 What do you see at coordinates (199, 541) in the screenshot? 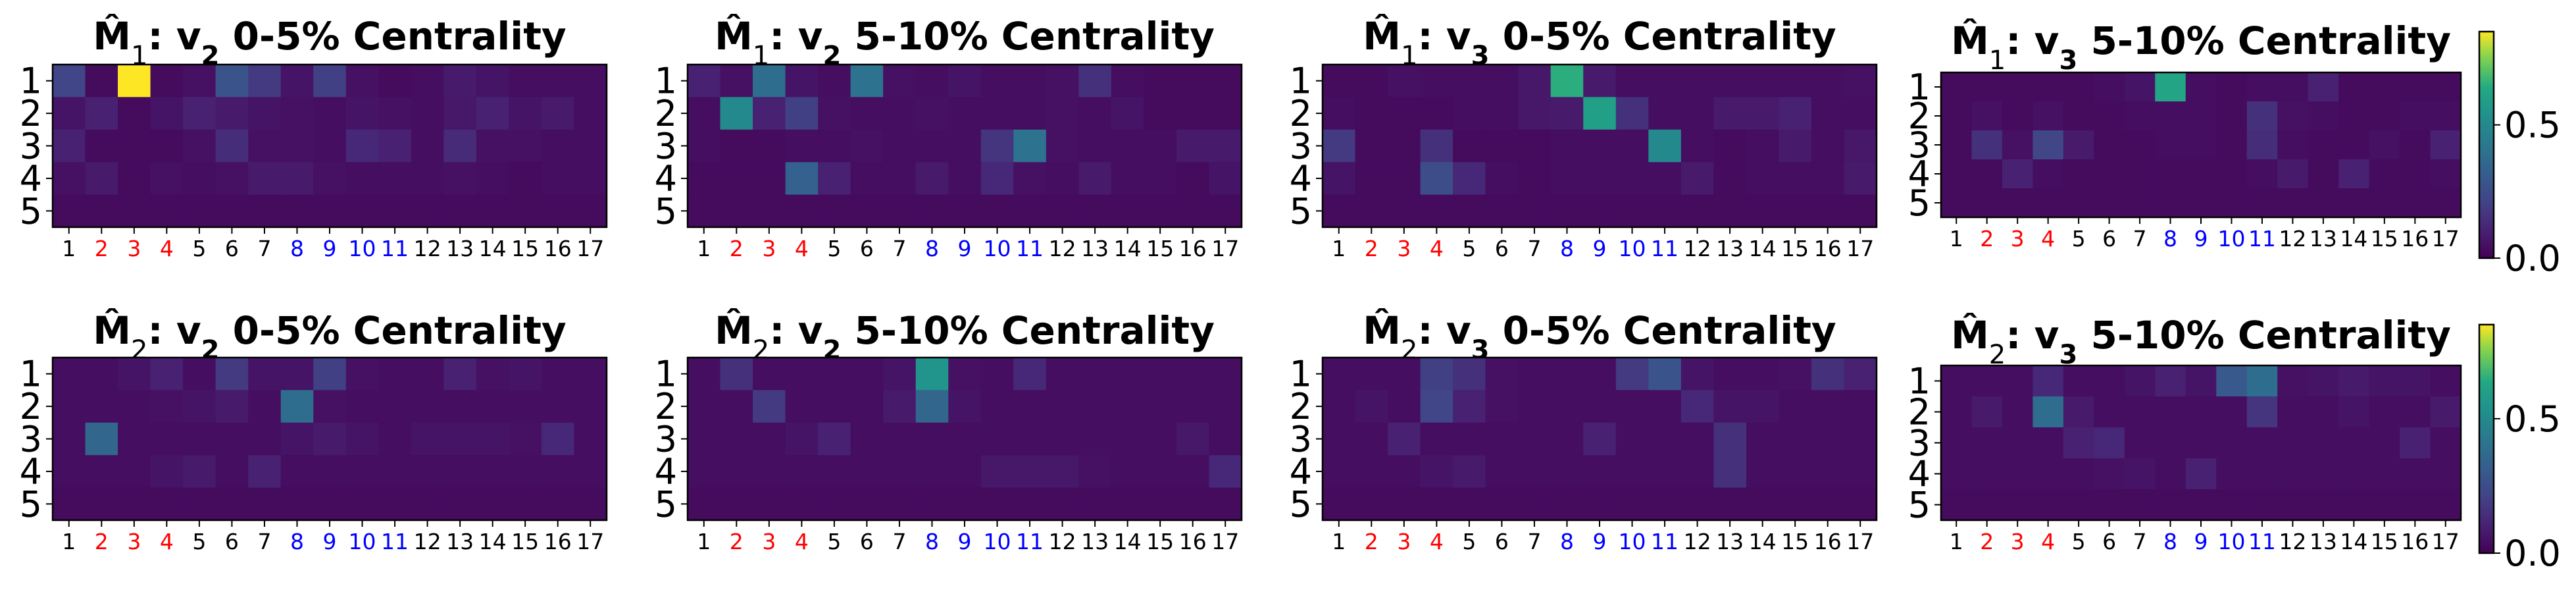
I see `col-tick-label: 5` at bounding box center [199, 541].